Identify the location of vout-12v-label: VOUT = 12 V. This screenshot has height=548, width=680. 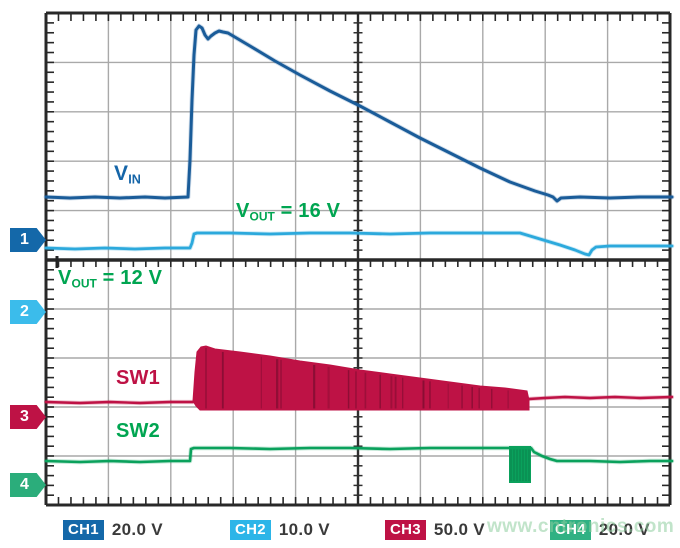
(110, 279).